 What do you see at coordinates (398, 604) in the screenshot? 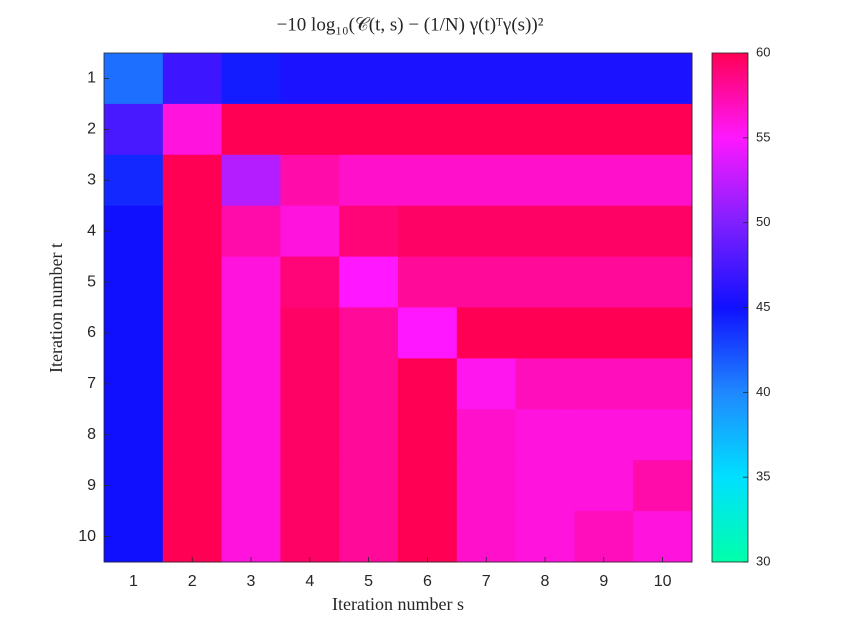
I see `x-axis-label: Iteration number s` at bounding box center [398, 604].